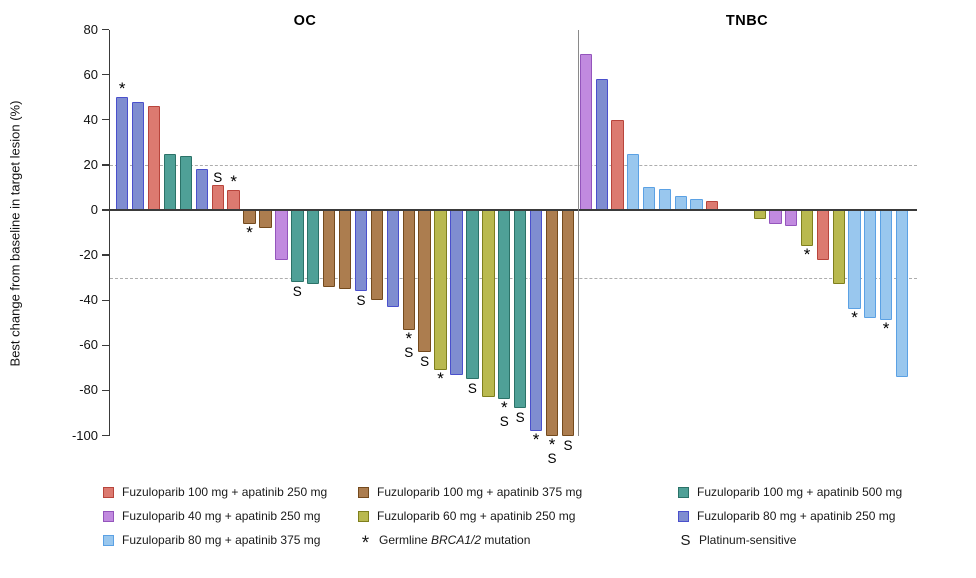 This screenshot has width=976, height=578. I want to click on y-tick-label: 80, so click(90, 29).